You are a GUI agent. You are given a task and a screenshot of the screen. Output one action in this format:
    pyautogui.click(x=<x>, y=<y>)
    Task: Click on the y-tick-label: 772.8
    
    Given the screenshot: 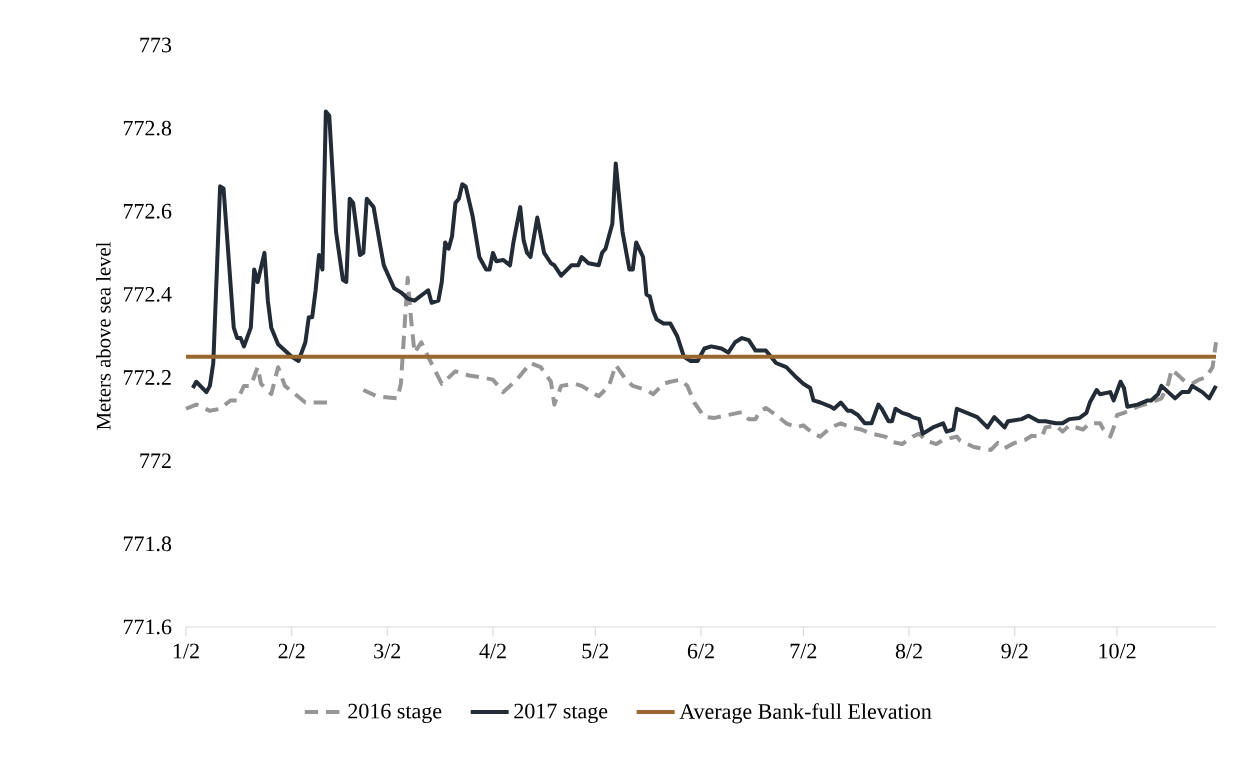 What is the action you would take?
    pyautogui.click(x=147, y=128)
    